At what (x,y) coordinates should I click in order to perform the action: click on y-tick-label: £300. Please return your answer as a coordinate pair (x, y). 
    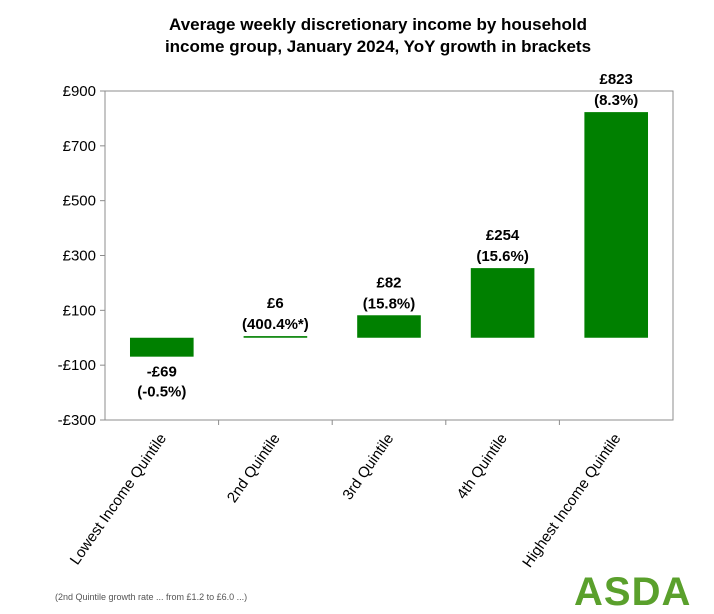
    Looking at the image, I should click on (79, 256).